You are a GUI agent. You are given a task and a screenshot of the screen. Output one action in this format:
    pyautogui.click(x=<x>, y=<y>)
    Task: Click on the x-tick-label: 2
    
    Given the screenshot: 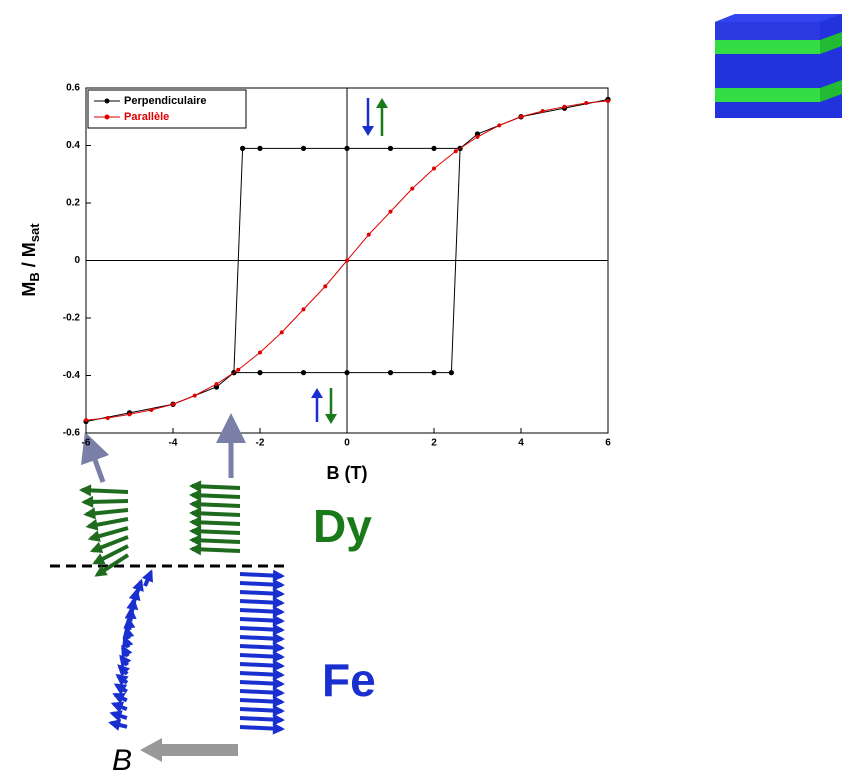 What is the action you would take?
    pyautogui.click(x=434, y=443)
    